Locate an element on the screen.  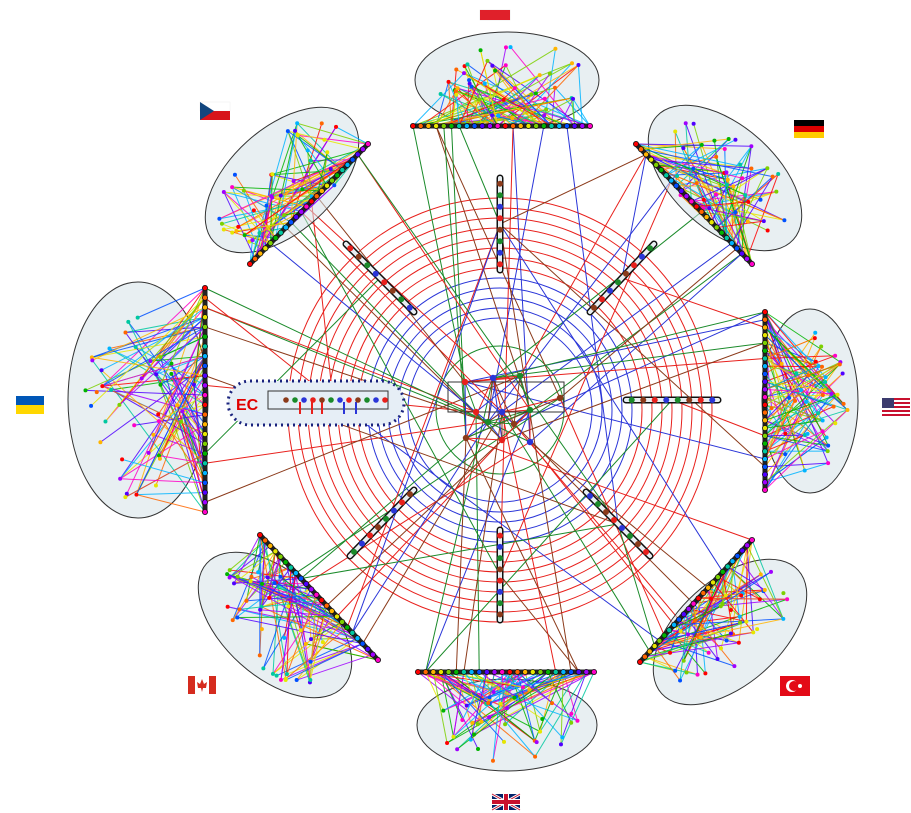
hub-link is located at coordinates (498, 424).